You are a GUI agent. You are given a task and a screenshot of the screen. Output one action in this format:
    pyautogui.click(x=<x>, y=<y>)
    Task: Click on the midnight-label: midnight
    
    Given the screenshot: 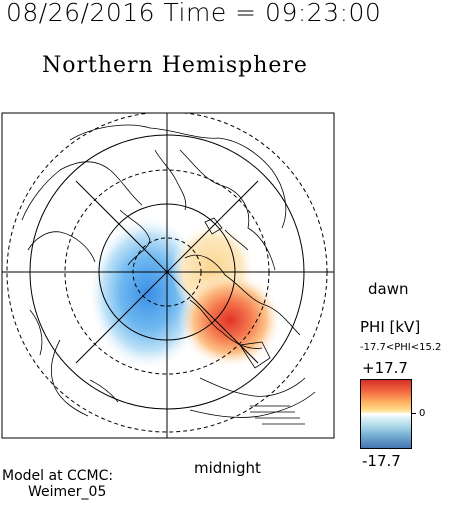 What is the action you would take?
    pyautogui.click(x=227, y=468)
    